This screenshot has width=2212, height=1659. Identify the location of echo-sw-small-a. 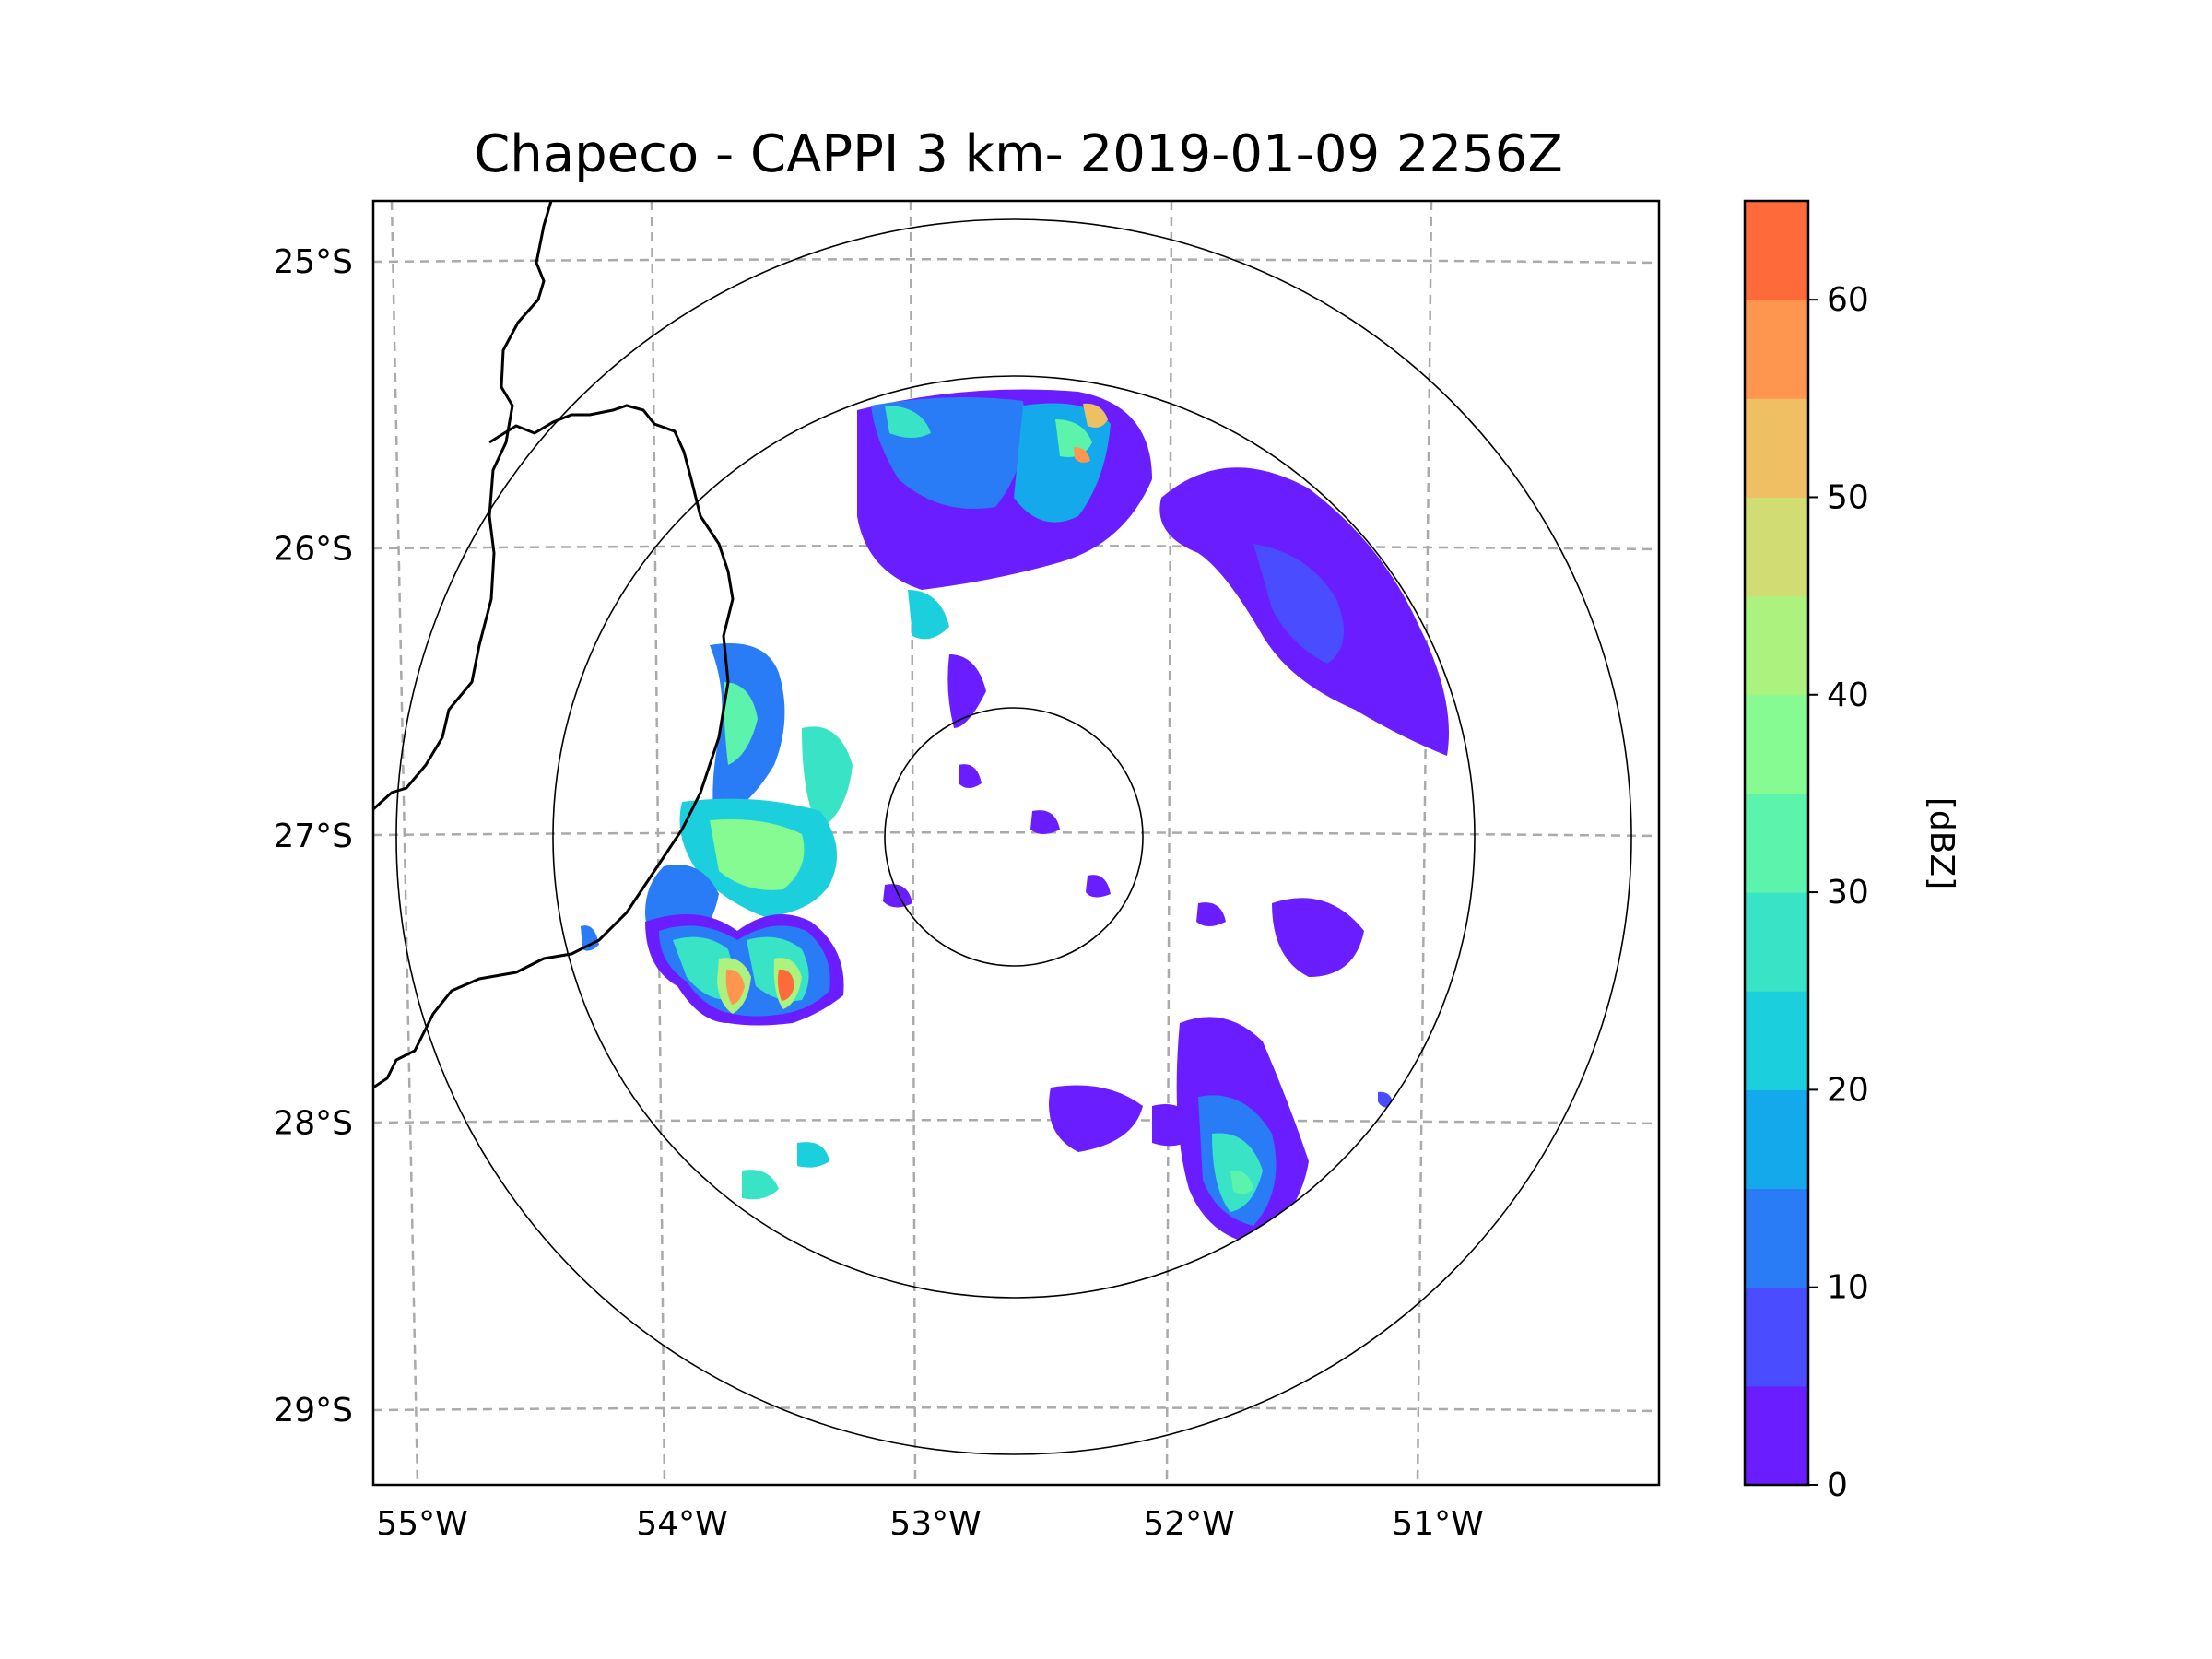
(760, 1185).